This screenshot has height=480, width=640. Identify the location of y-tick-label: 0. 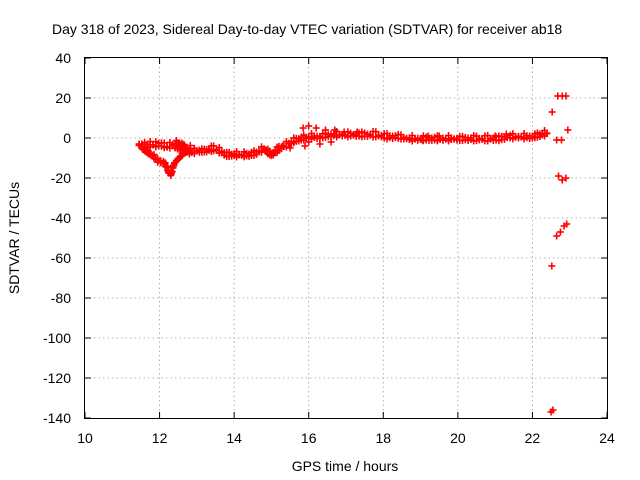
(67, 138).